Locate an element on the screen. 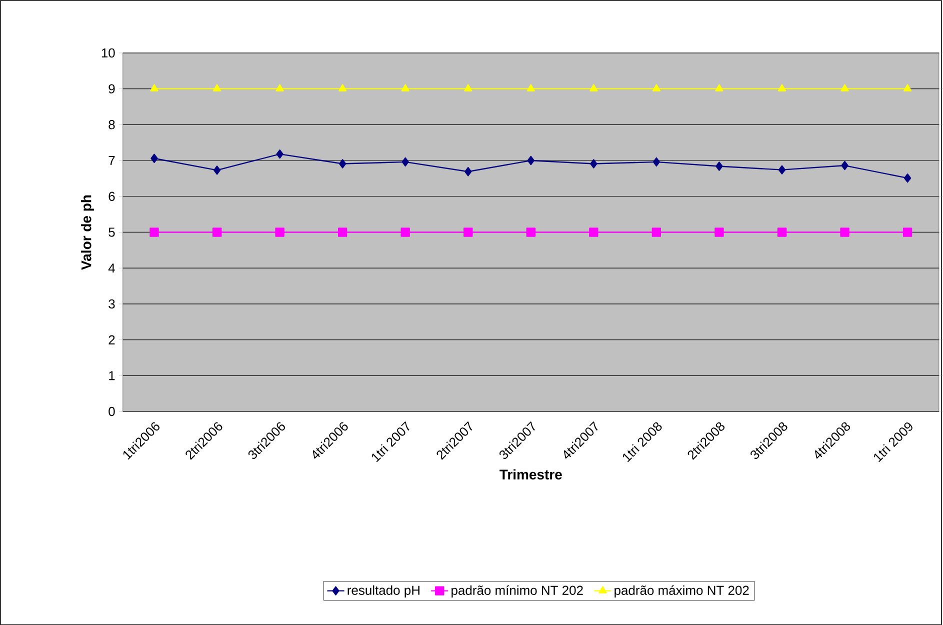 This screenshot has height=625, width=943. y-tick-label: 3 is located at coordinates (111, 303).